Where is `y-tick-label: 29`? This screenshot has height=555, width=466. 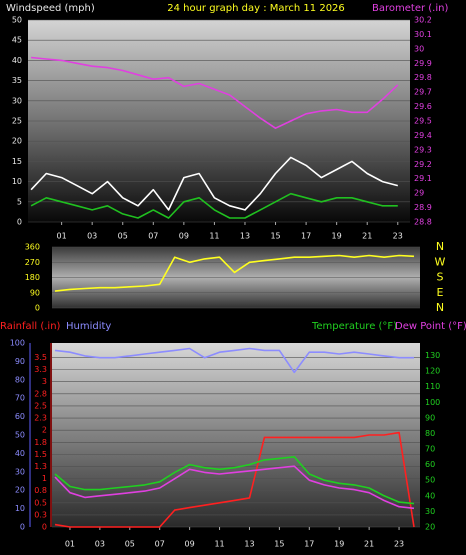 y-tick-label: 29 is located at coordinates (419, 193).